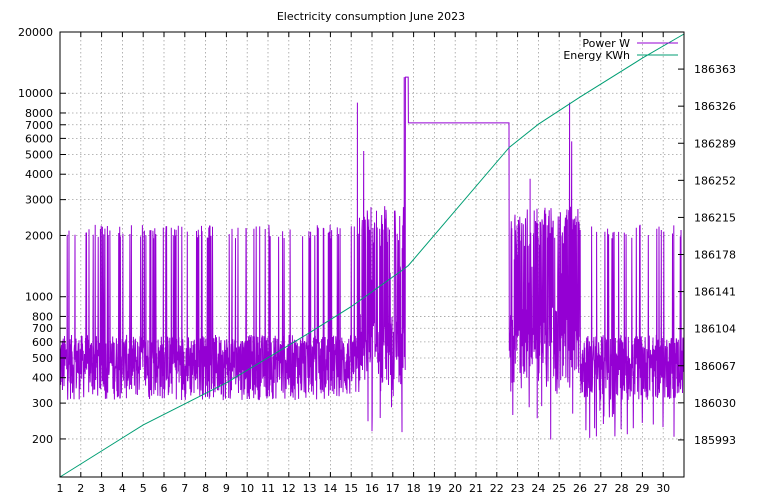  I want to click on y-left-tick-label: 1000, so click(39, 297).